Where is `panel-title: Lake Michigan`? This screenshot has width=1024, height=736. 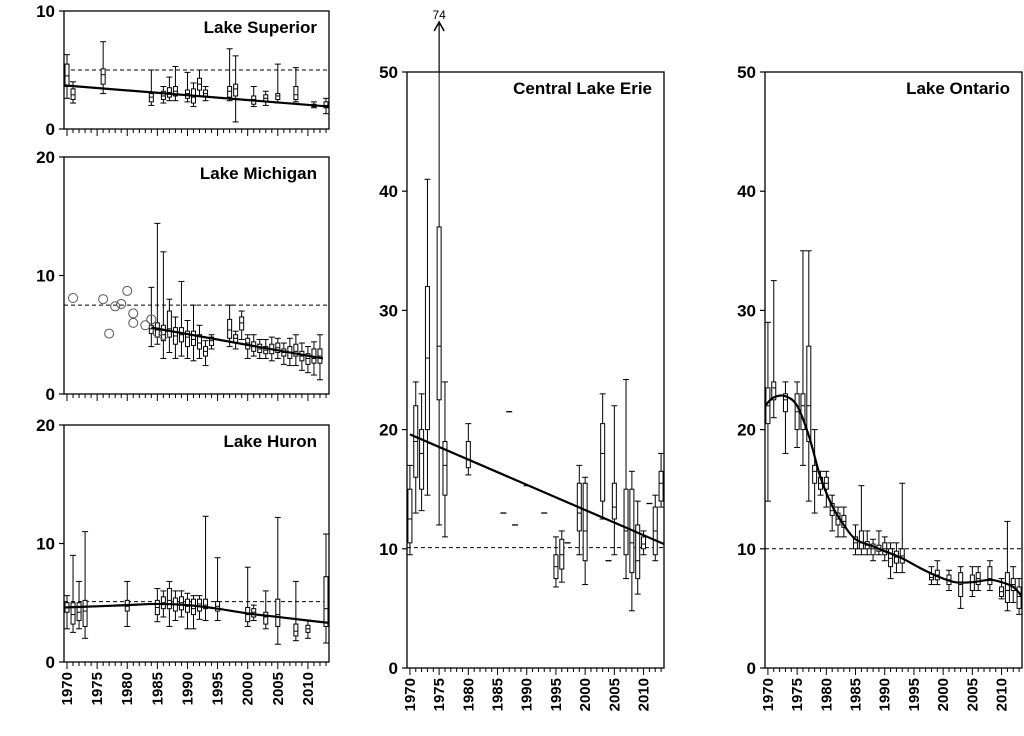
panel-title: Lake Michigan is located at coordinates (258, 173).